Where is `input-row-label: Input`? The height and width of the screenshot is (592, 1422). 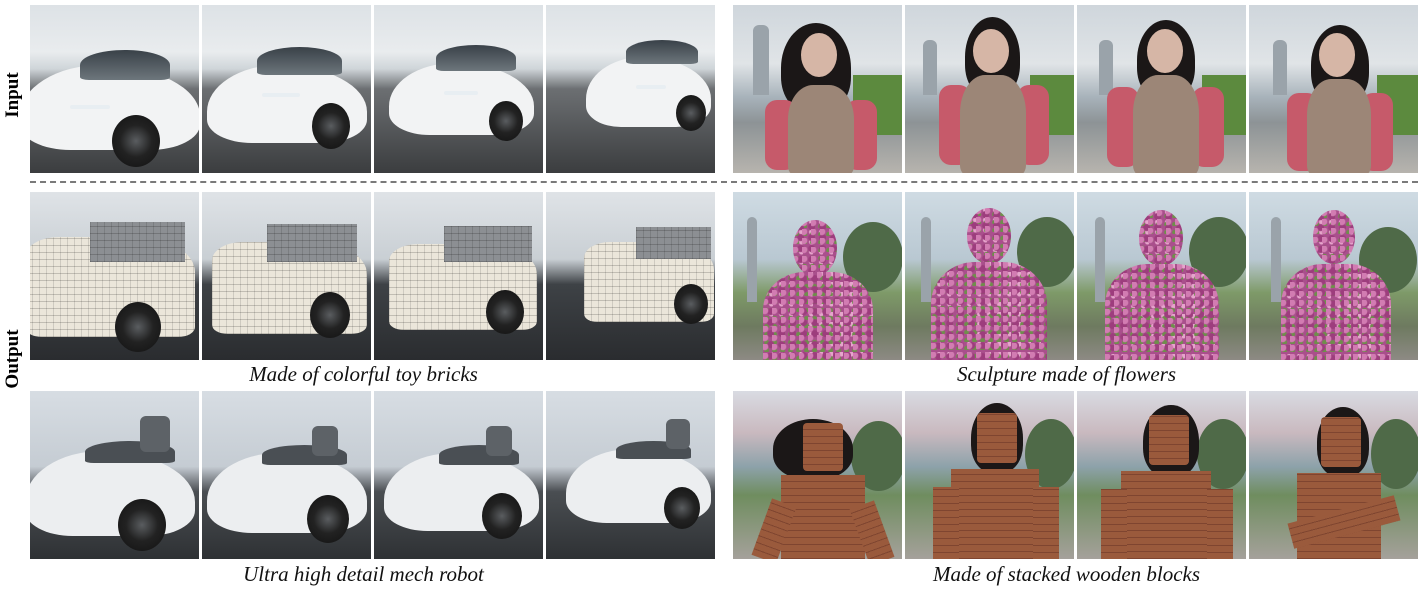 input-row-label: Input is located at coordinates (12, 95).